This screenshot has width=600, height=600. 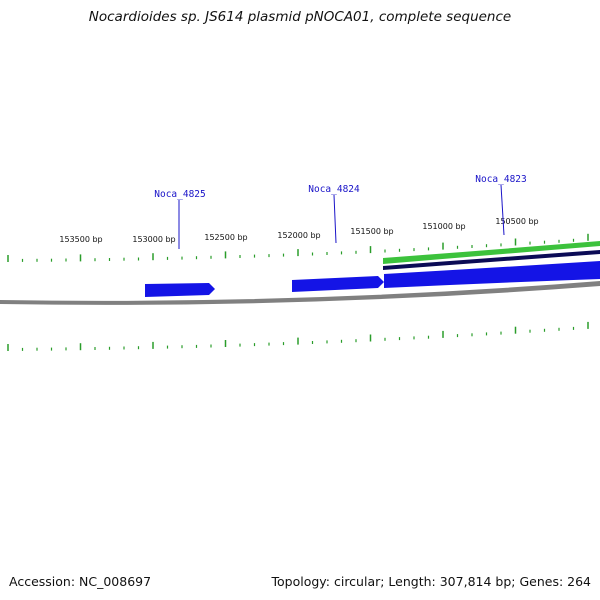 I want to click on plasmid-backbone, so click(x=300, y=293).